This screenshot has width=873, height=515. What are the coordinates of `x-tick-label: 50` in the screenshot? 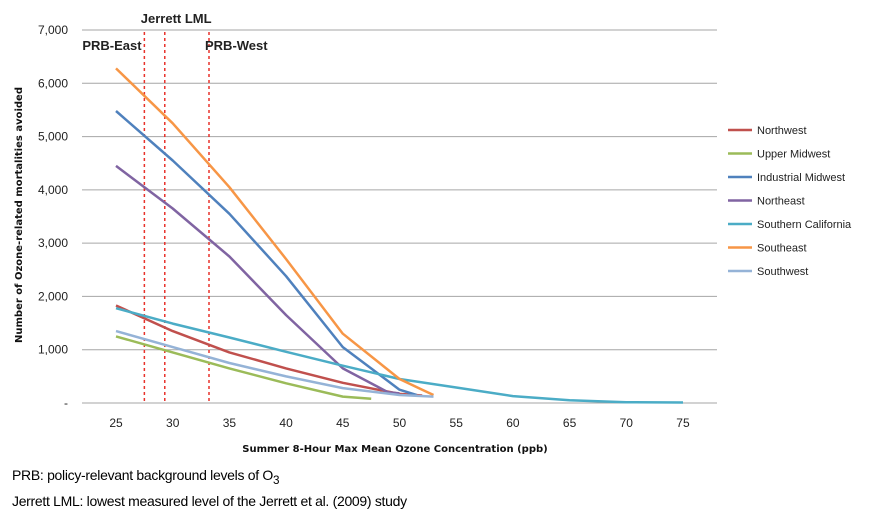 It's located at (400, 423).